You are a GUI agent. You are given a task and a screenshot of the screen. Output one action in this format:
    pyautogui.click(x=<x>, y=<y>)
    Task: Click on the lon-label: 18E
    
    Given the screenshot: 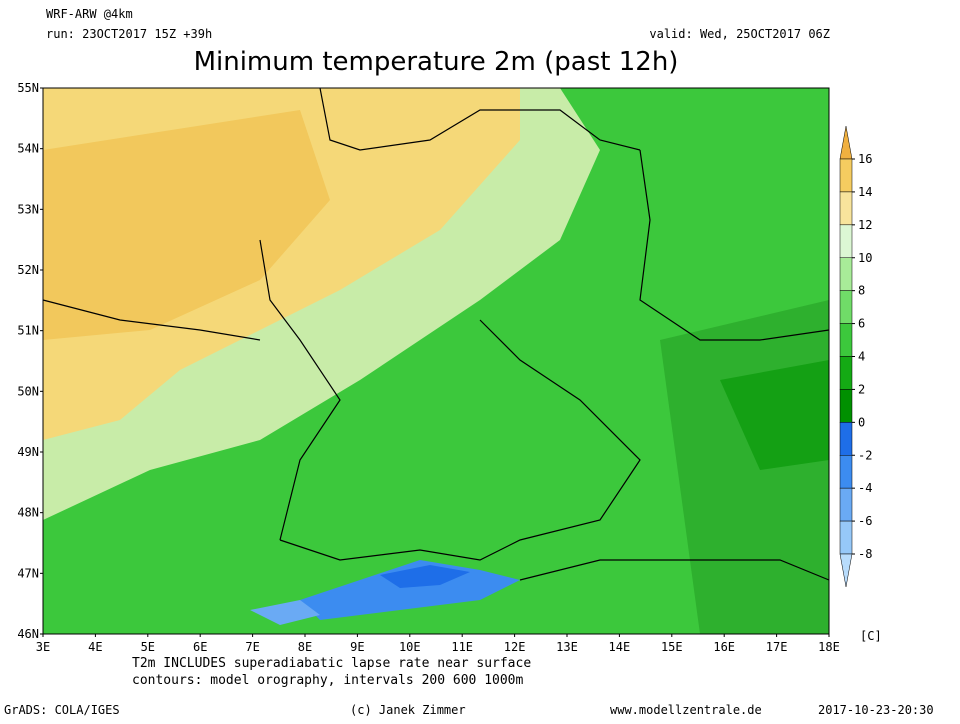 What is the action you would take?
    pyautogui.click(x=829, y=647)
    